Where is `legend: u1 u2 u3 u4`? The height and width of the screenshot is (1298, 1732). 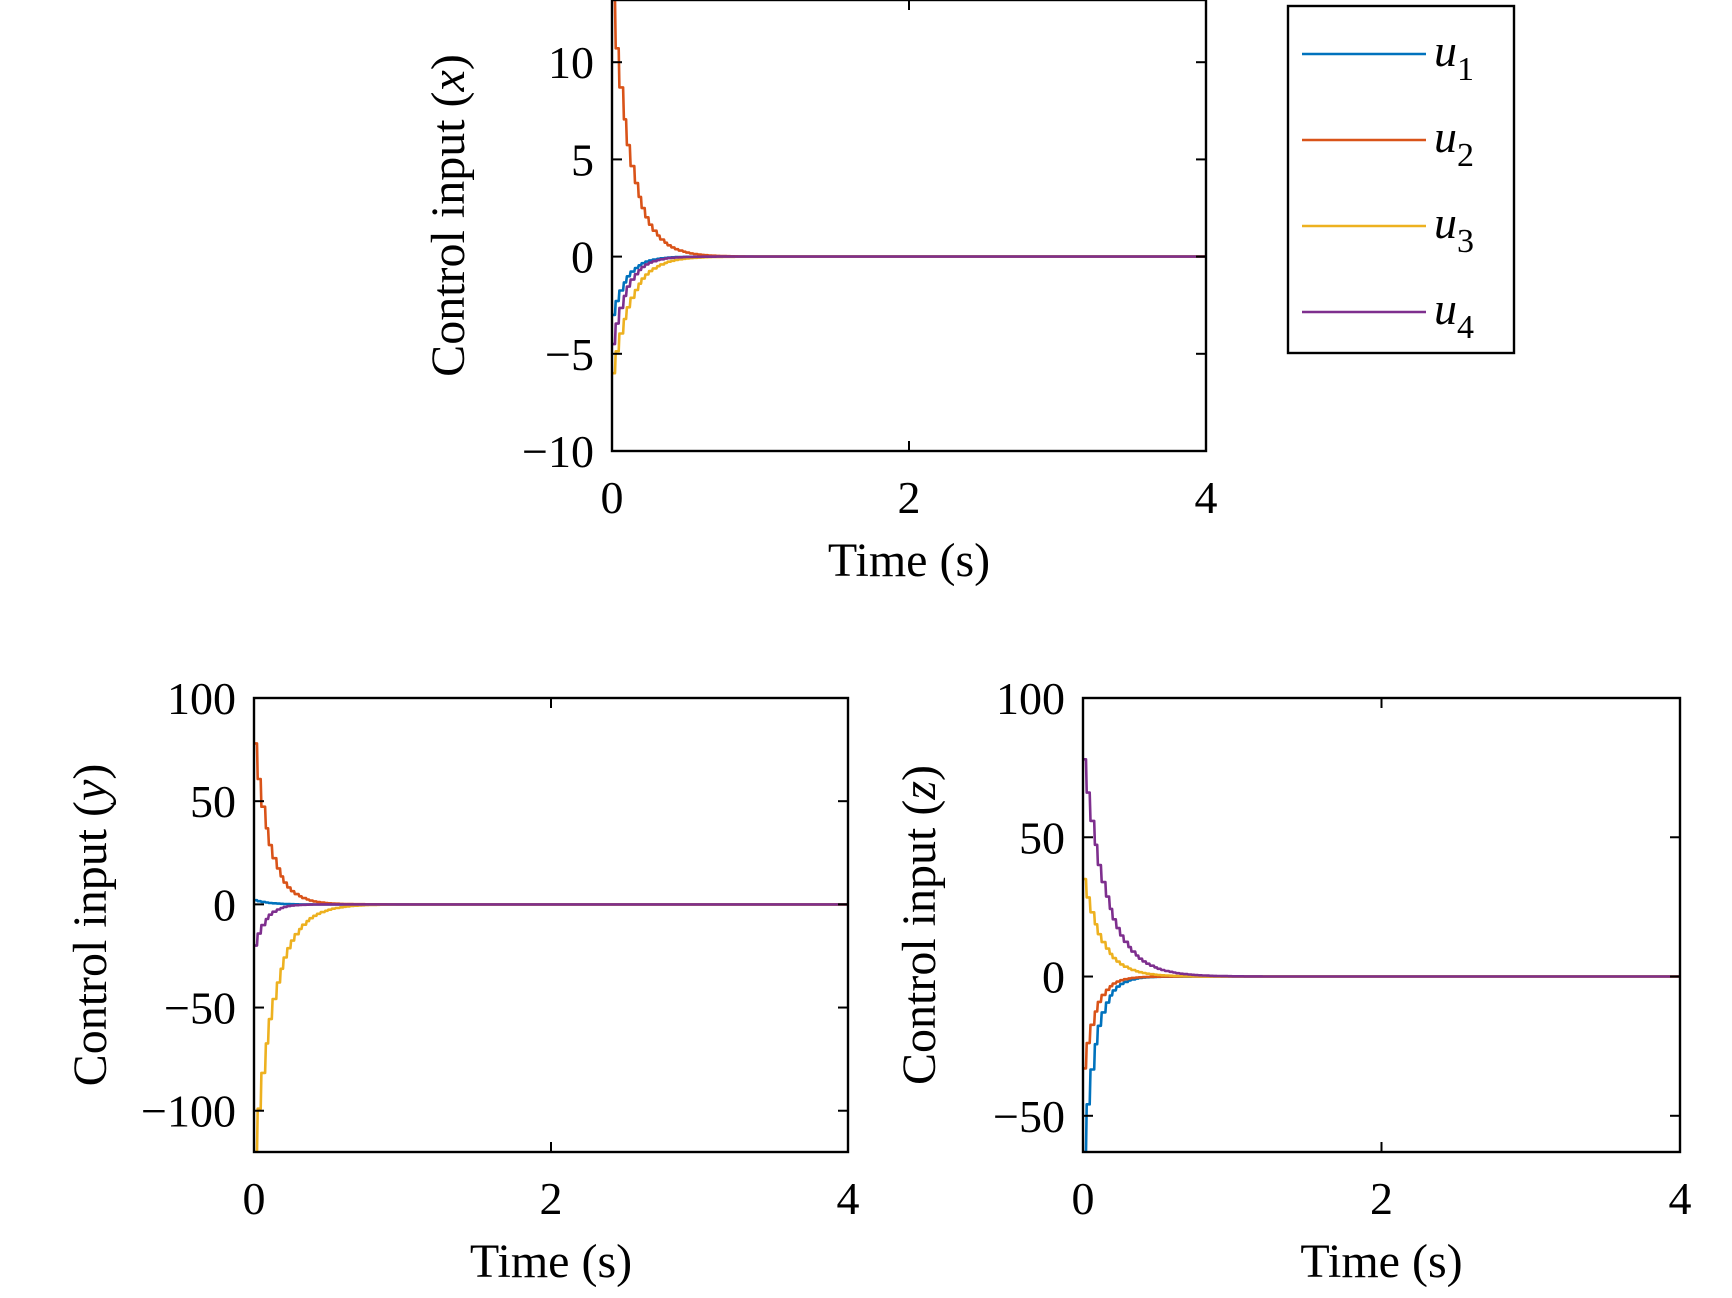 legend: u1 u2 u3 u4 is located at coordinates (1401, 179).